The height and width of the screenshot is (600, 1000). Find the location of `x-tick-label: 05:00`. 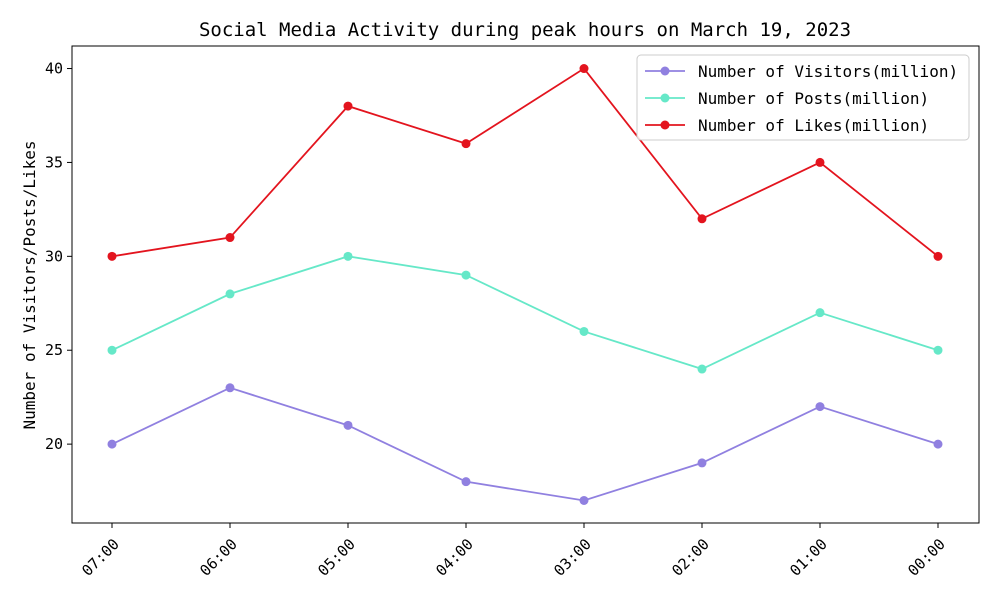

x-tick-label: 05:00 is located at coordinates (336, 557).